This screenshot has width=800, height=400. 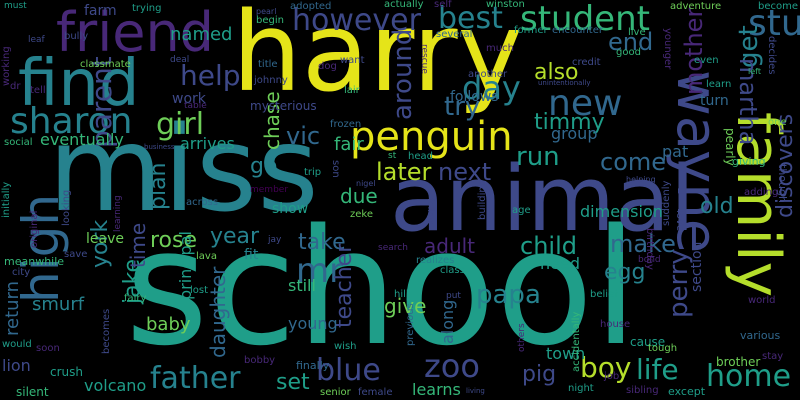 What do you see at coordinates (749, 161) in the screenshot?
I see `word-giving: giving` at bounding box center [749, 161].